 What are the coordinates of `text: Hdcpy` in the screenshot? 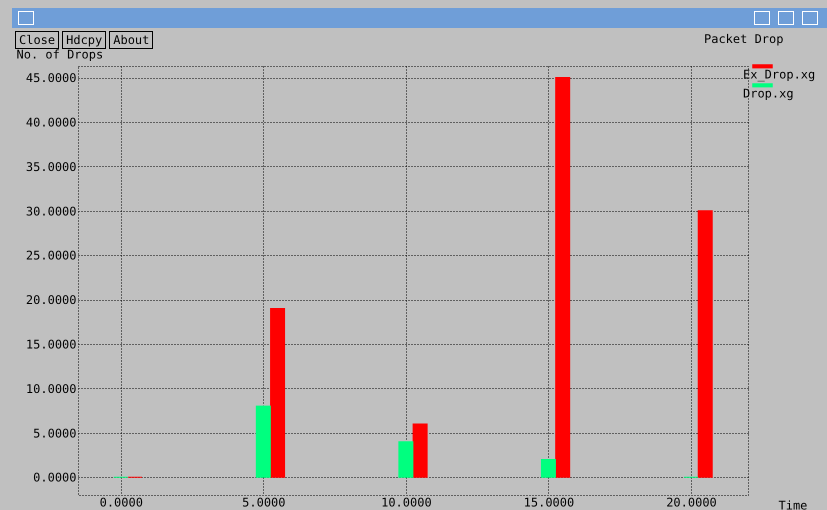 It's located at (84, 40).